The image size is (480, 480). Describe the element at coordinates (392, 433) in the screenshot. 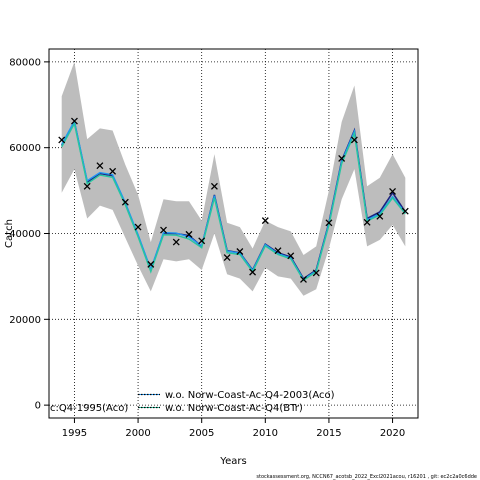

I see `x-tick-label: 2020` at that location.